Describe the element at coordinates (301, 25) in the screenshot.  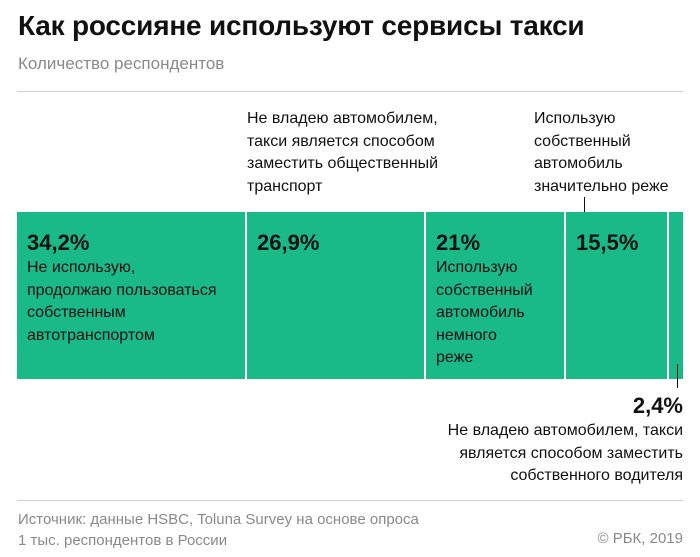
I see `chart-title: Как россияне используют сервисы такси` at that location.